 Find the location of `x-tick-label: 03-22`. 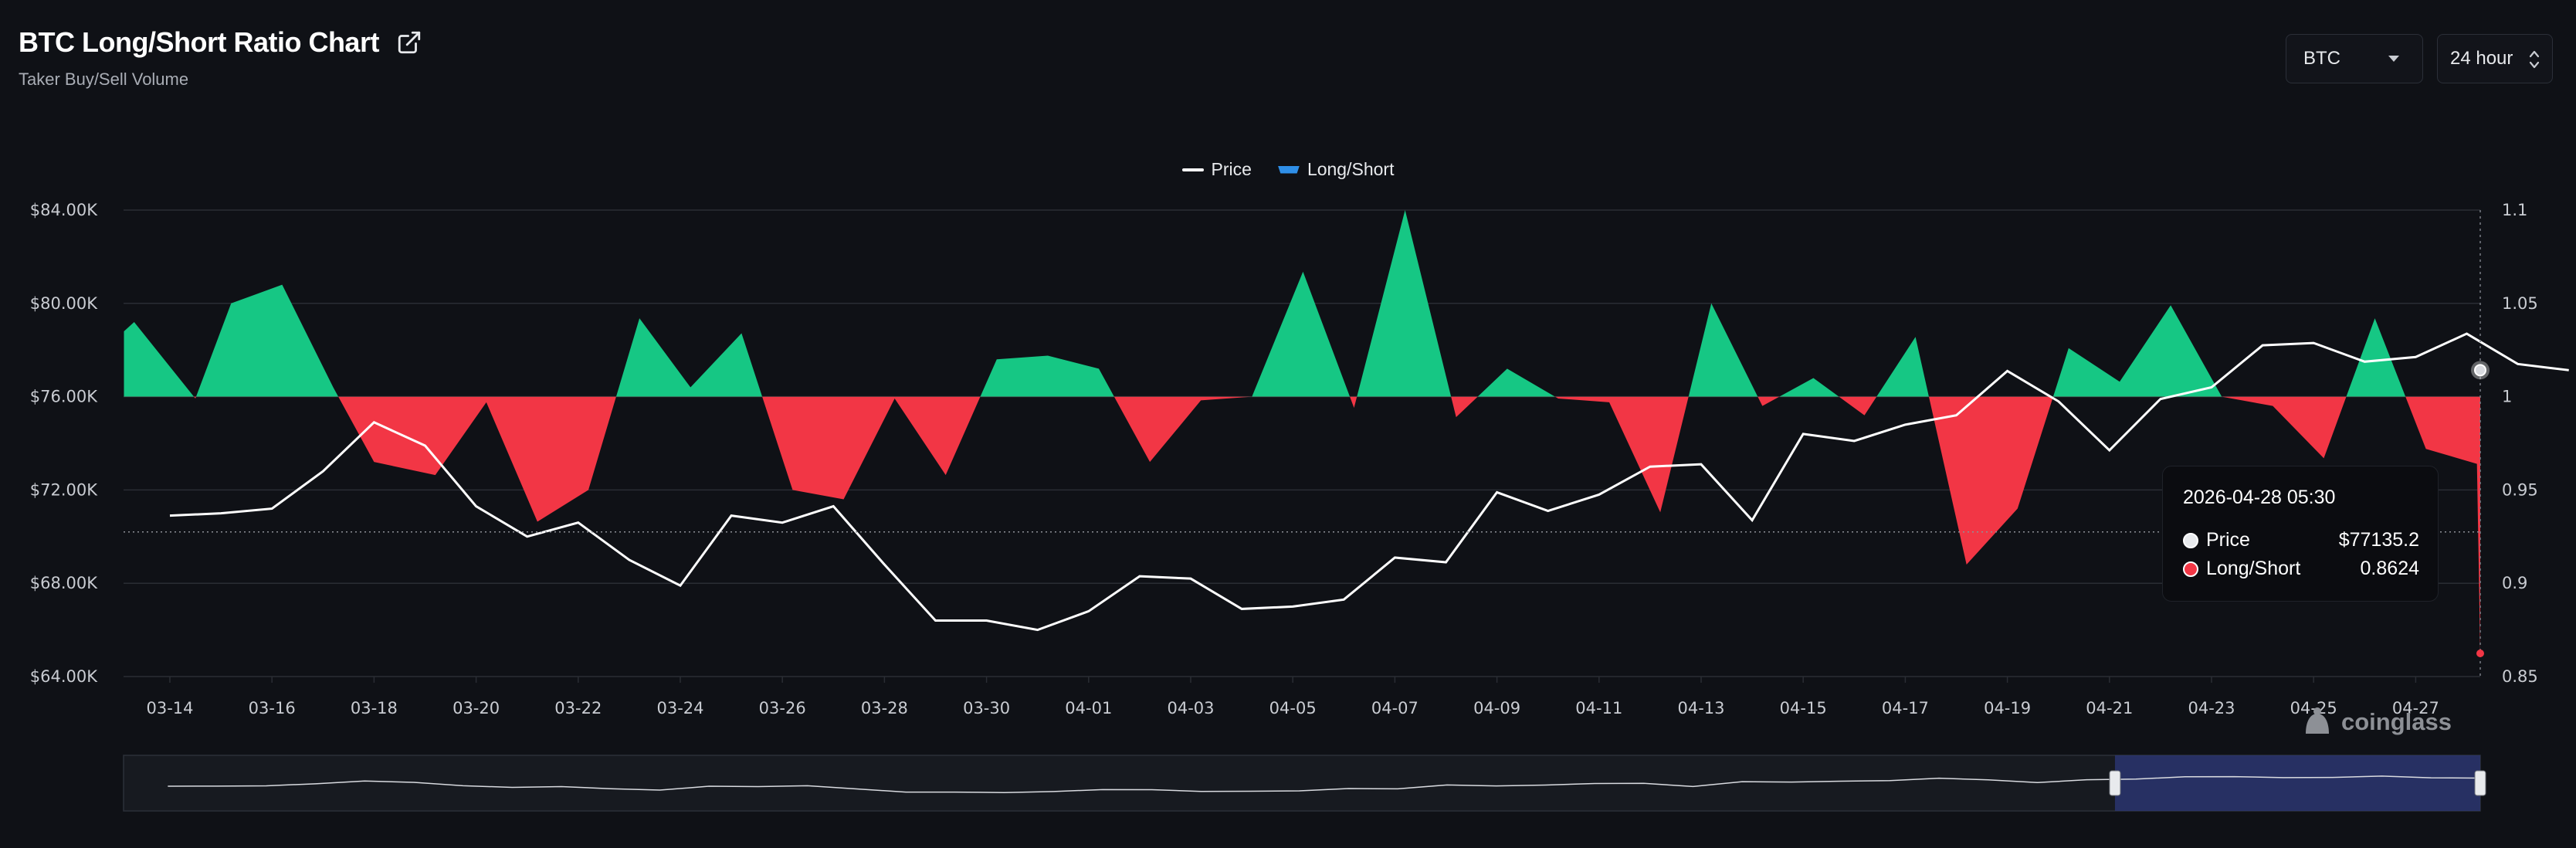

x-tick-label: 03-22 is located at coordinates (578, 708).